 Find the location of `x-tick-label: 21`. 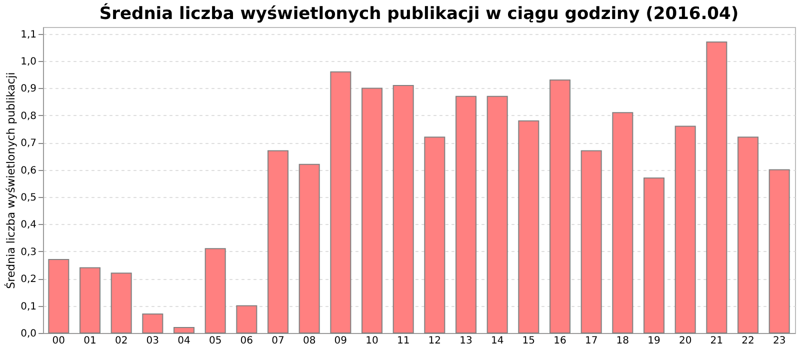

x-tick-label: 21 is located at coordinates (717, 341).